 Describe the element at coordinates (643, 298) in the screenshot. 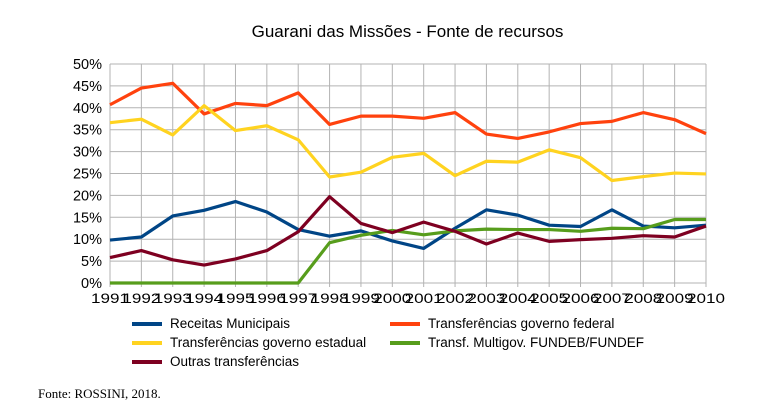

I see `x-tick-label: 2008` at that location.